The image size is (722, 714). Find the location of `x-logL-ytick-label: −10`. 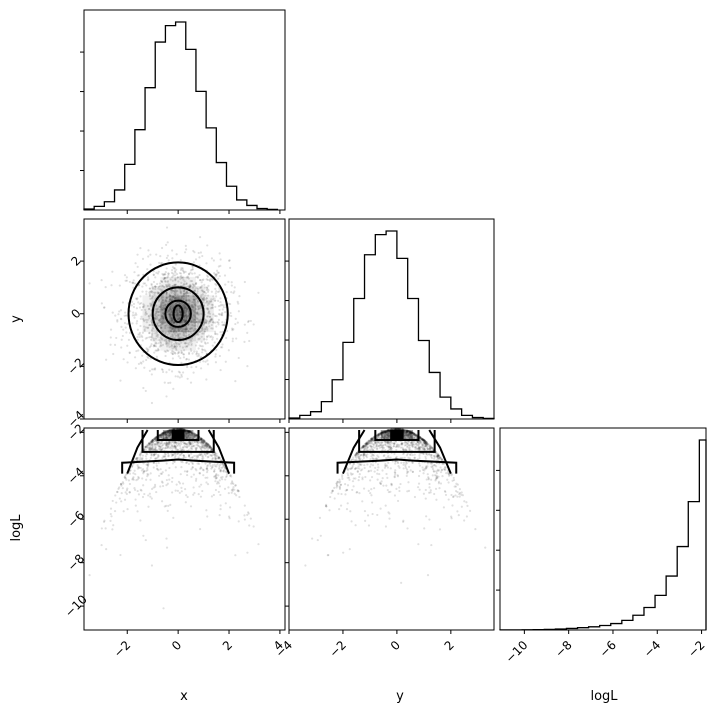

x-logL-ytick-label: −10 is located at coordinates (76, 606).